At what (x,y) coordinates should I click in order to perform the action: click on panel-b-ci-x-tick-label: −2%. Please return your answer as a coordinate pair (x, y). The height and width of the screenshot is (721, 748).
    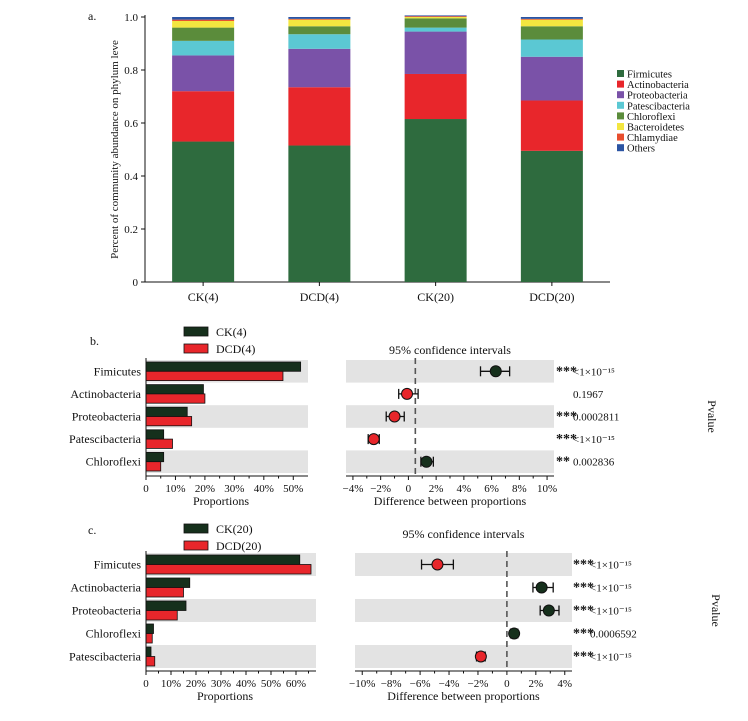
    Looking at the image, I should click on (380, 489).